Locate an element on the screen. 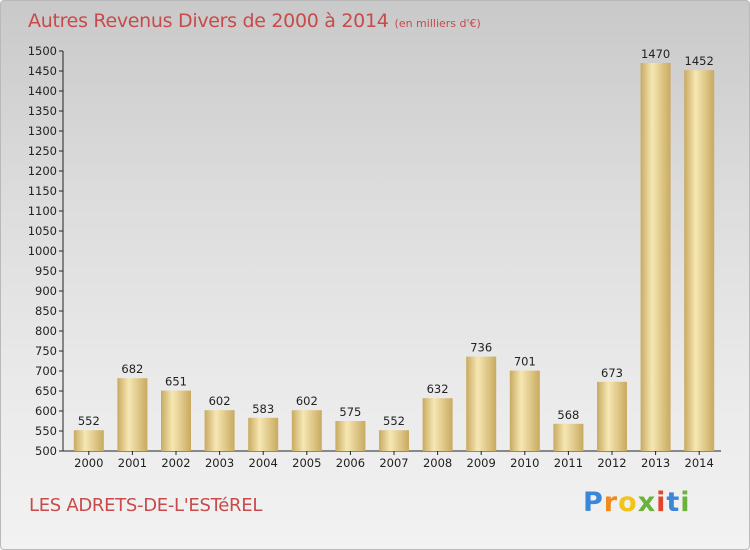 The height and width of the screenshot is (550, 750). y-tick-label: 800 is located at coordinates (46, 331).